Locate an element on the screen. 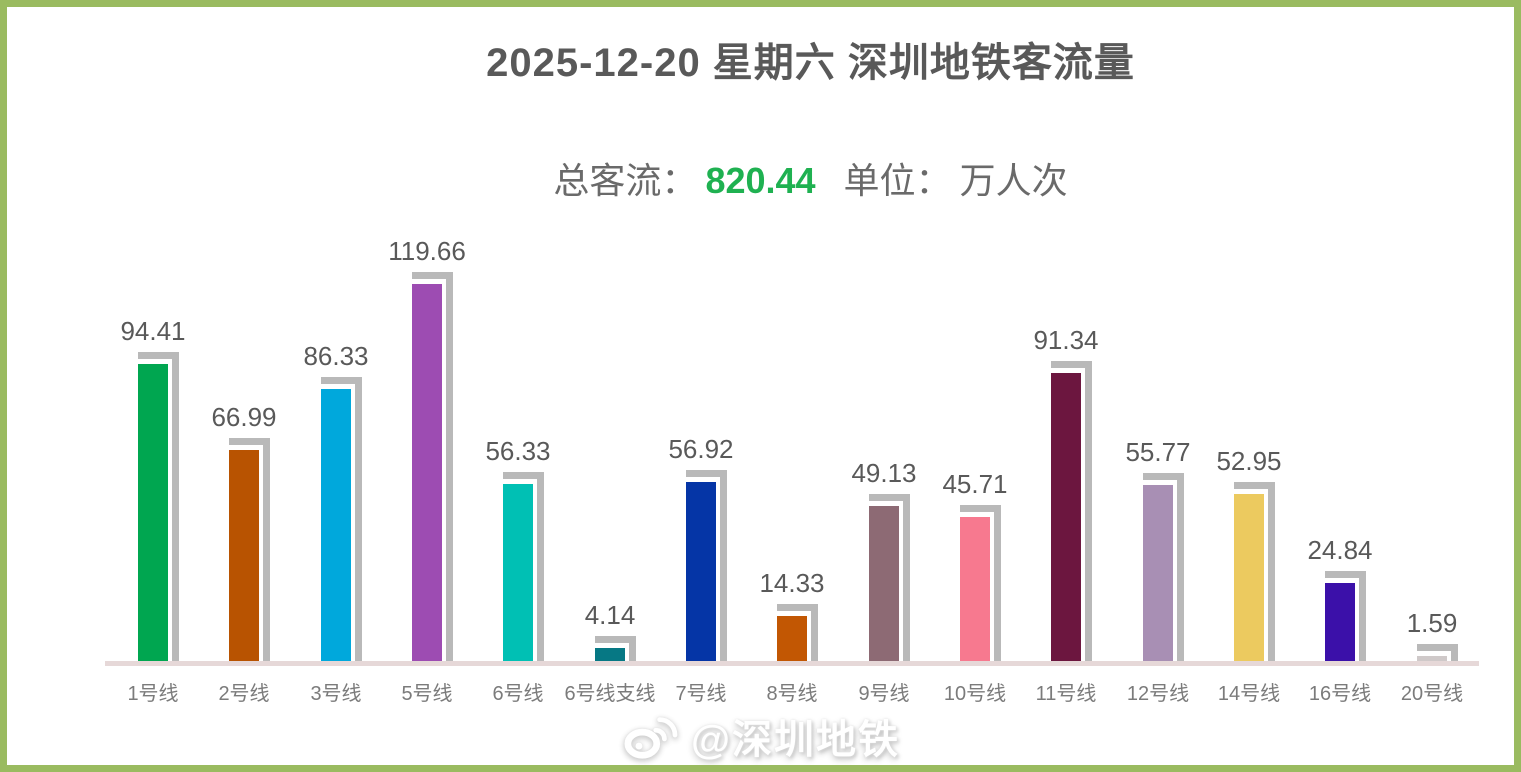 This screenshot has height=772, width=1521. x-axis-label: 10号线 is located at coordinates (975, 694).